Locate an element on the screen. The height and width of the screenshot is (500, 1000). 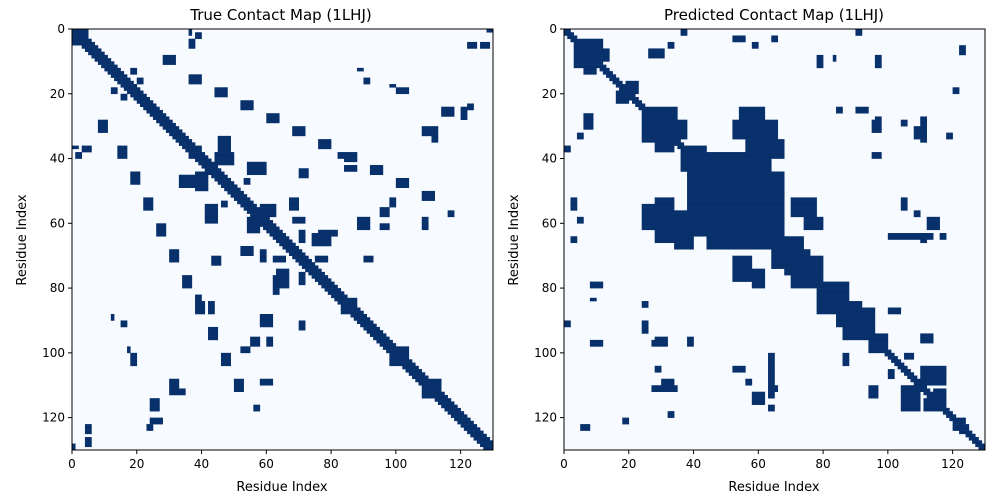
y-tick-label: 120 is located at coordinates (545, 418).